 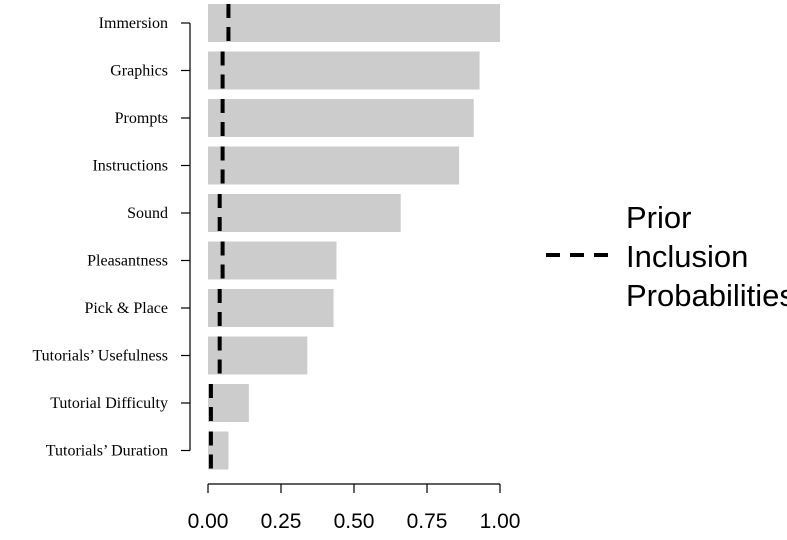 I want to click on category-label: Pleasantness, so click(x=127, y=261).